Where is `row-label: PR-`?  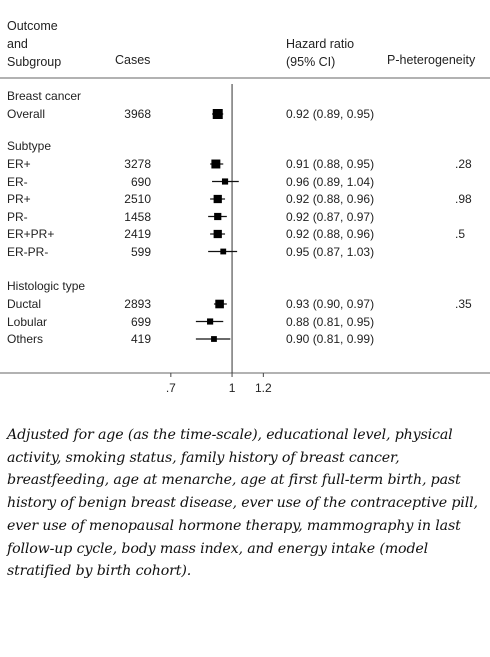
row-label: PR- is located at coordinates (17, 216).